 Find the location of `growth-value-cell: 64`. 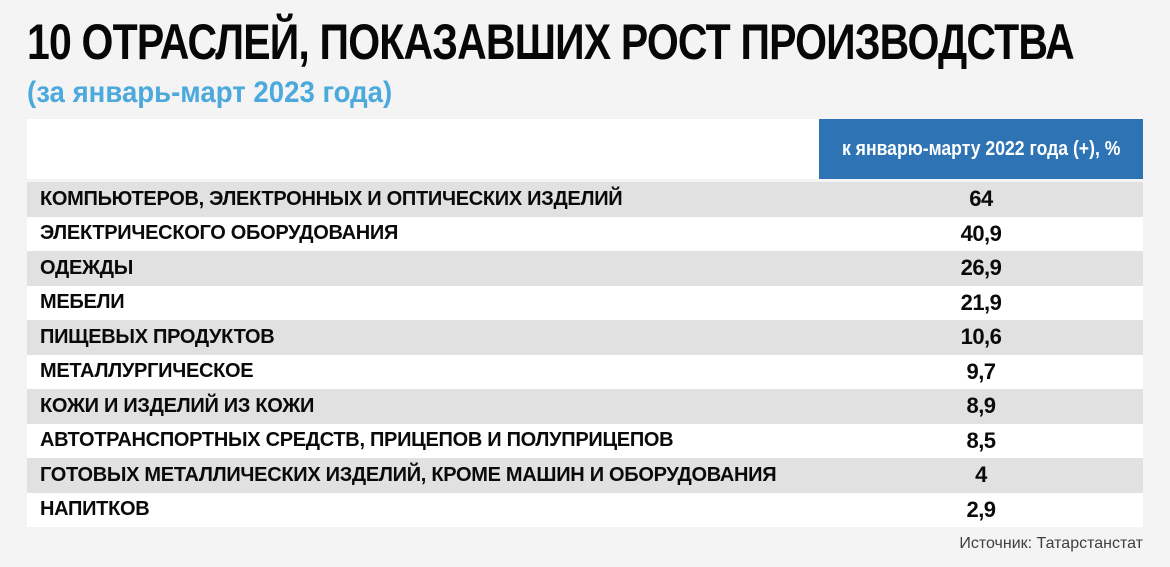

growth-value-cell: 64 is located at coordinates (981, 199).